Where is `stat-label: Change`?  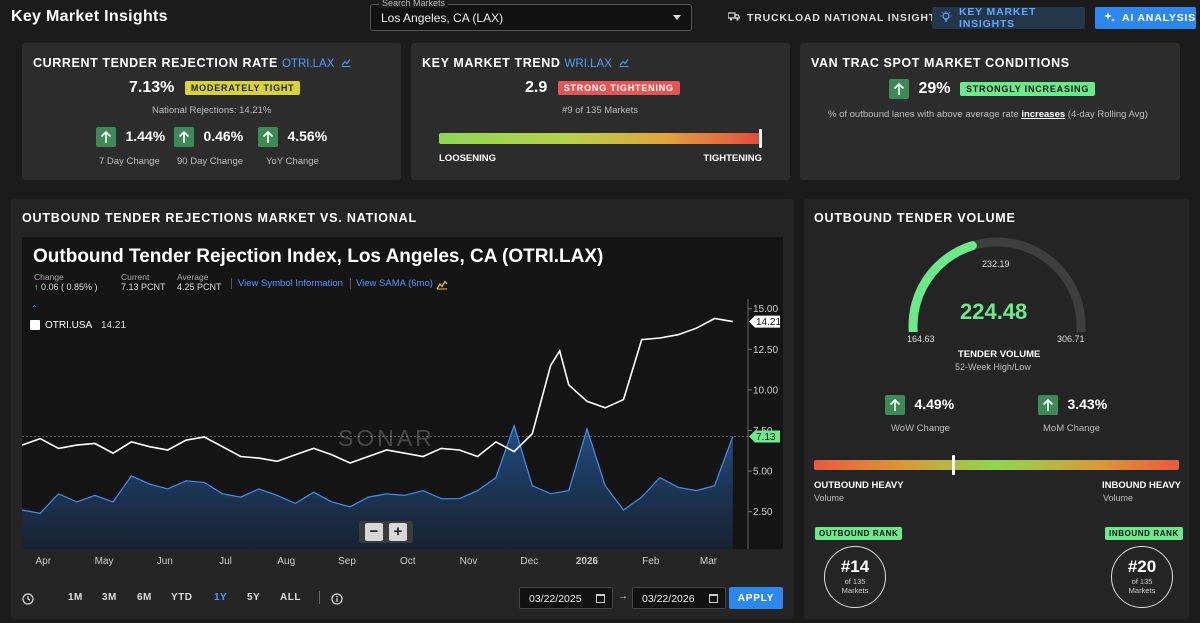
stat-label: Change is located at coordinates (49, 277).